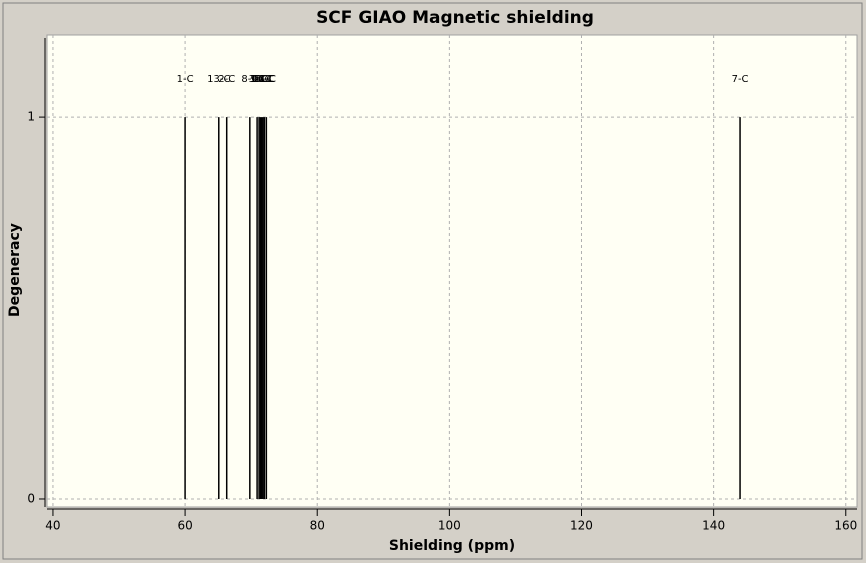  Describe the element at coordinates (31, 117) in the screenshot. I see `y-tick-label: 1` at that location.